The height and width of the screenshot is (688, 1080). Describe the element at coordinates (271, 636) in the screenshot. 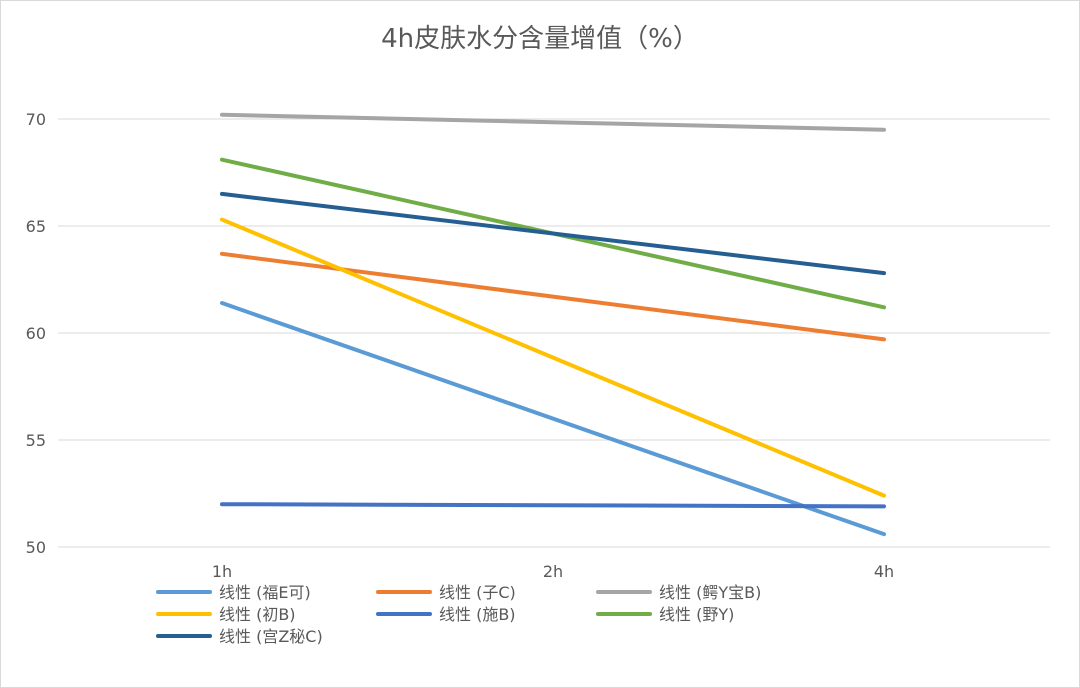

I see `legend-label-6: 线性 (宫Z秘C)` at that location.